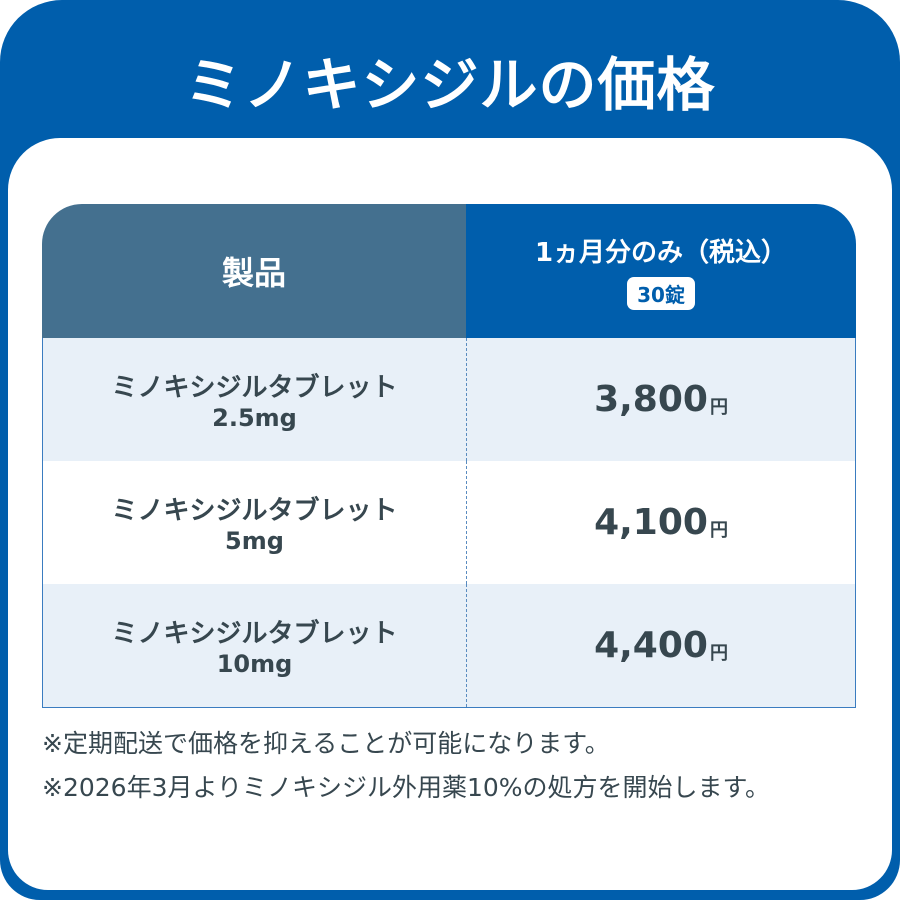 This screenshot has width=900, height=900. What do you see at coordinates (254, 418) in the screenshot?
I see `product-dose: 2.5mg` at bounding box center [254, 418].